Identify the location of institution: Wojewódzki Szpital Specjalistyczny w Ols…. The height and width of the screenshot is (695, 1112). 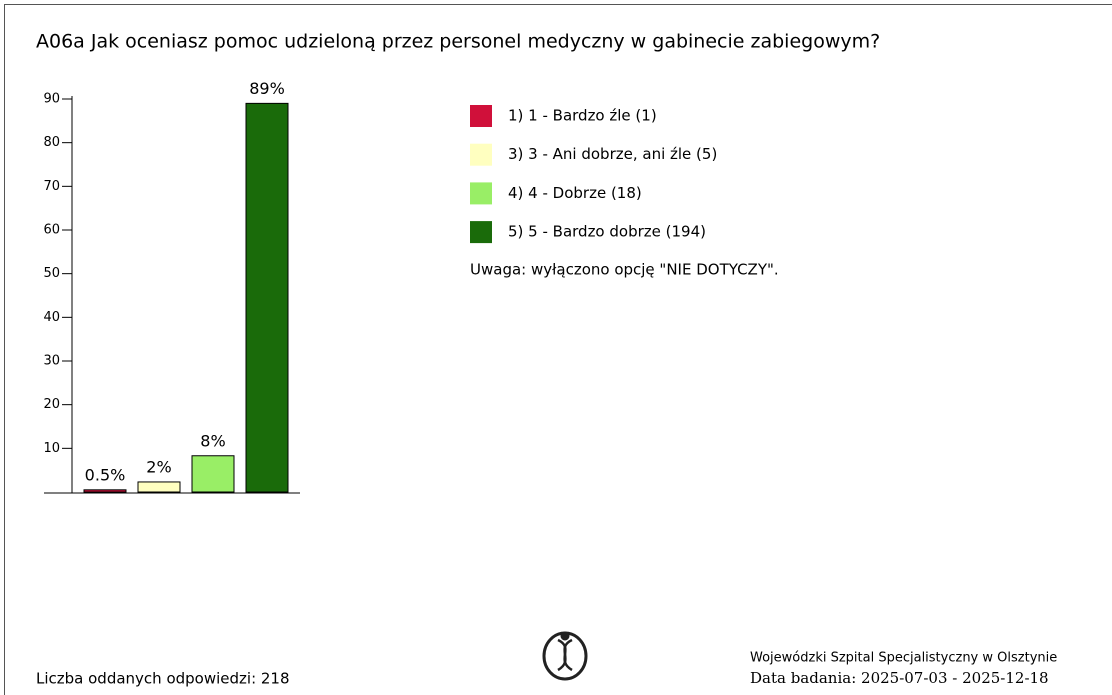
(903, 658).